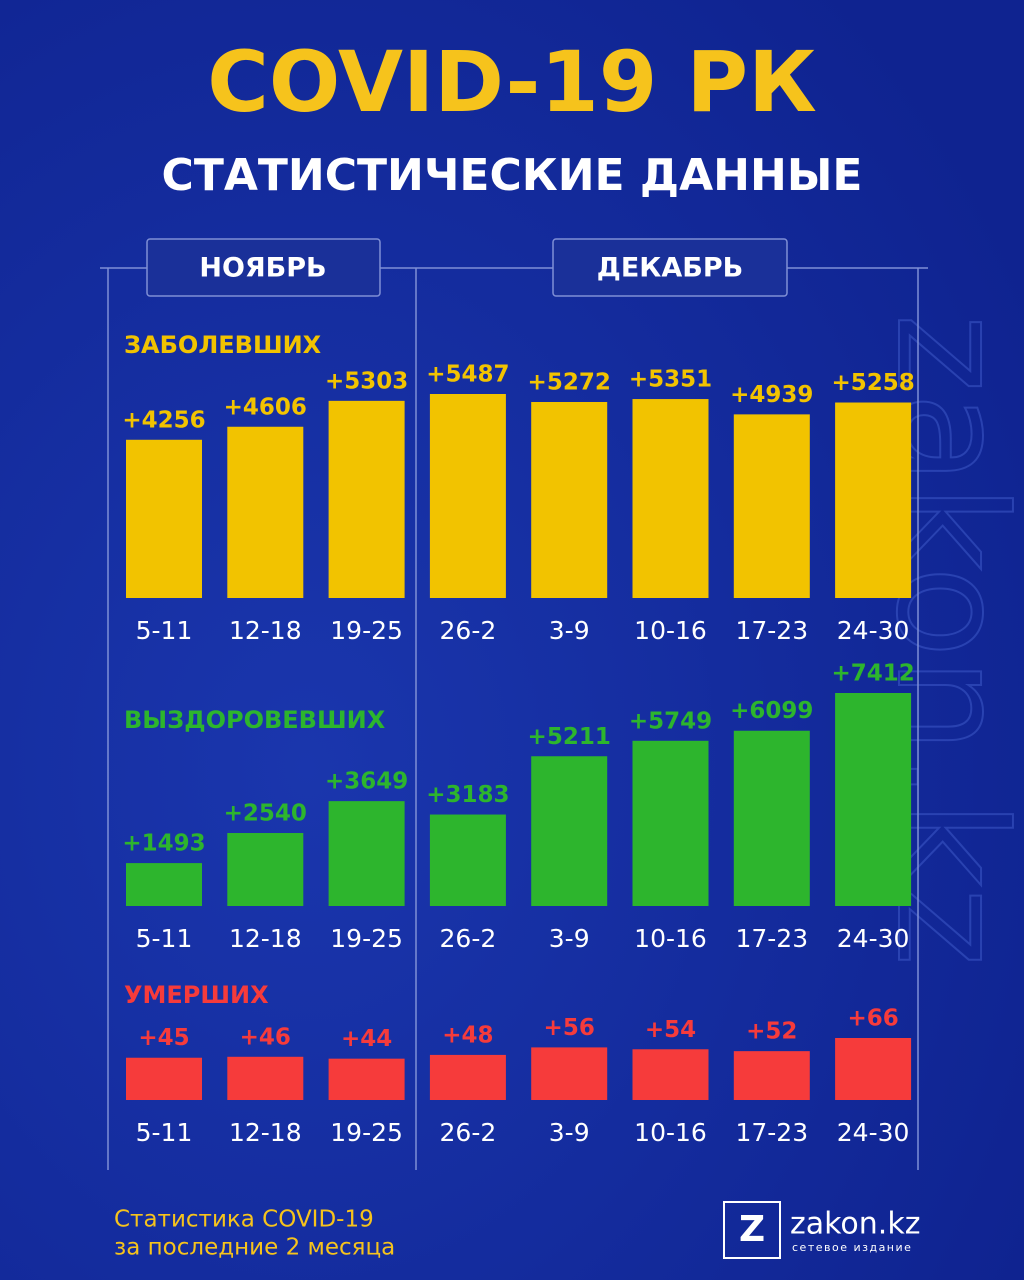 The width and height of the screenshot is (1024, 1280). What do you see at coordinates (512, 175) in the screenshot?
I see `subtitle: СТАТИСТИЧЕСКИЕ ДАННЫЕ` at bounding box center [512, 175].